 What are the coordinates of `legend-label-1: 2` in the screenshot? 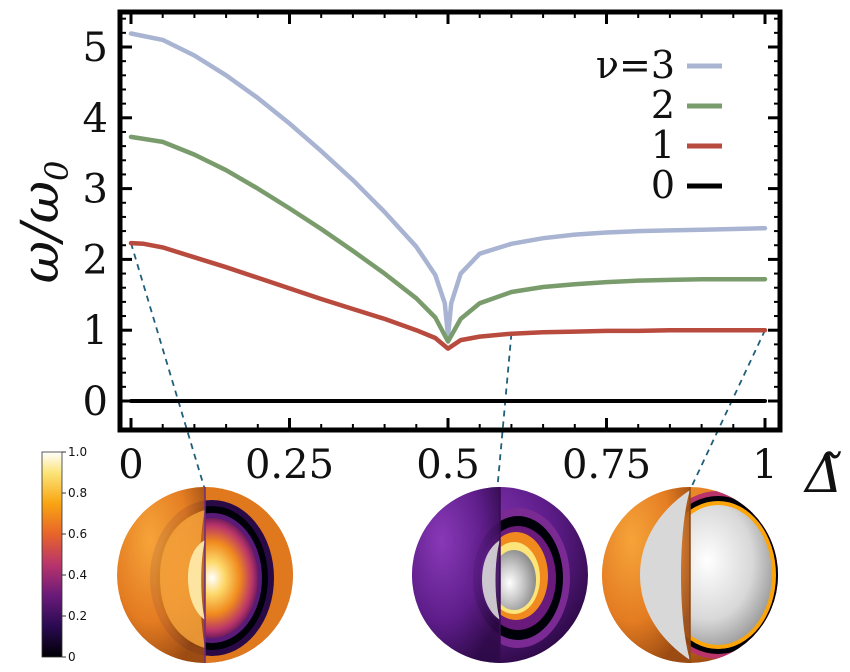 It's located at (663, 105).